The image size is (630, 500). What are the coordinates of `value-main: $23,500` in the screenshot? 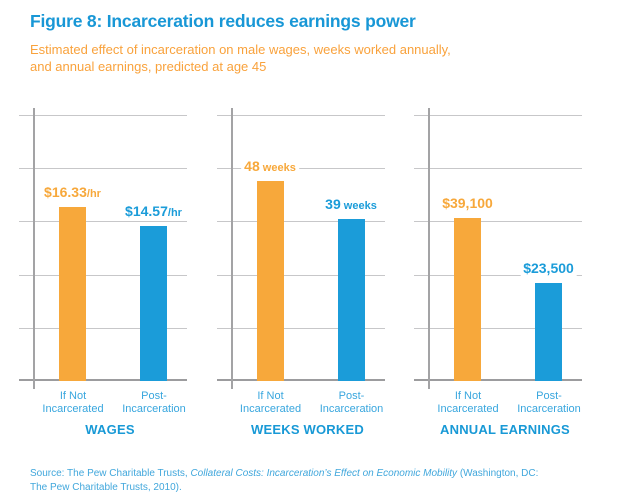 It's located at (548, 268).